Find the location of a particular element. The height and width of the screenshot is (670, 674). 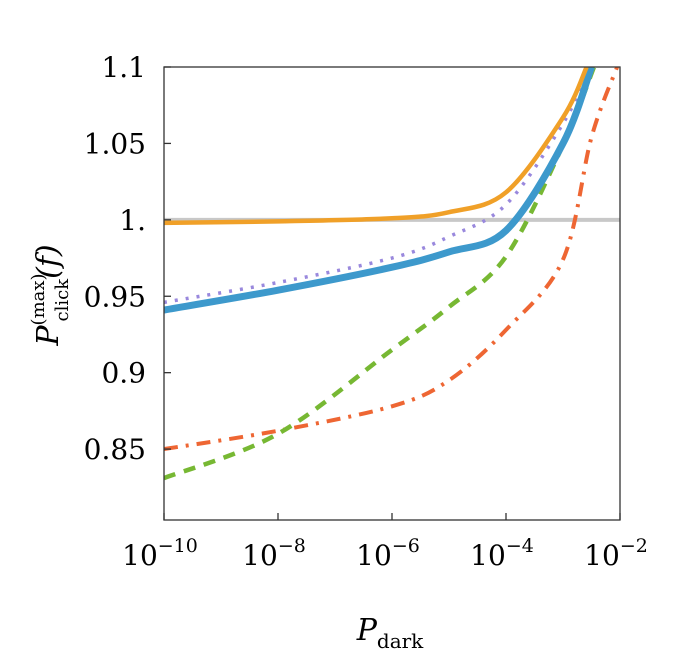

x-tick-label: 10⁻⁶ is located at coordinates (388, 553).